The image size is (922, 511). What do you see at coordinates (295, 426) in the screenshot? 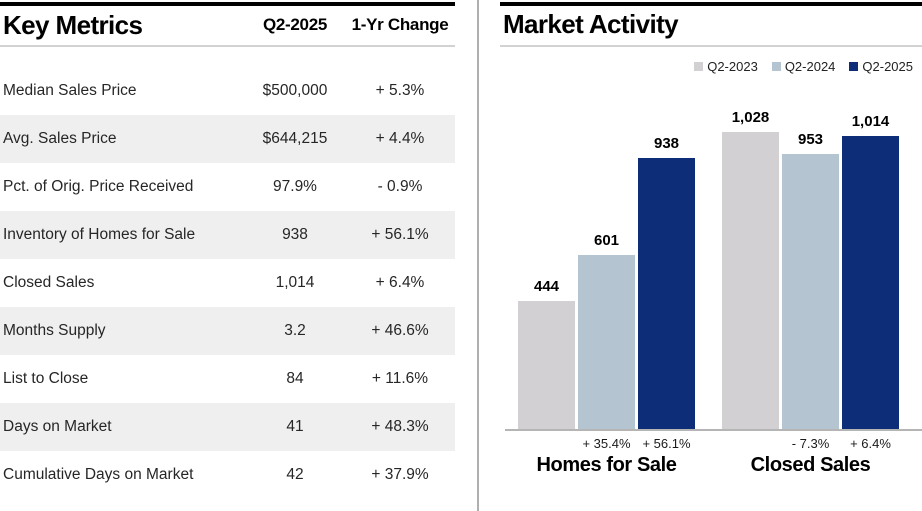
I see `metric-value: 41` at bounding box center [295, 426].